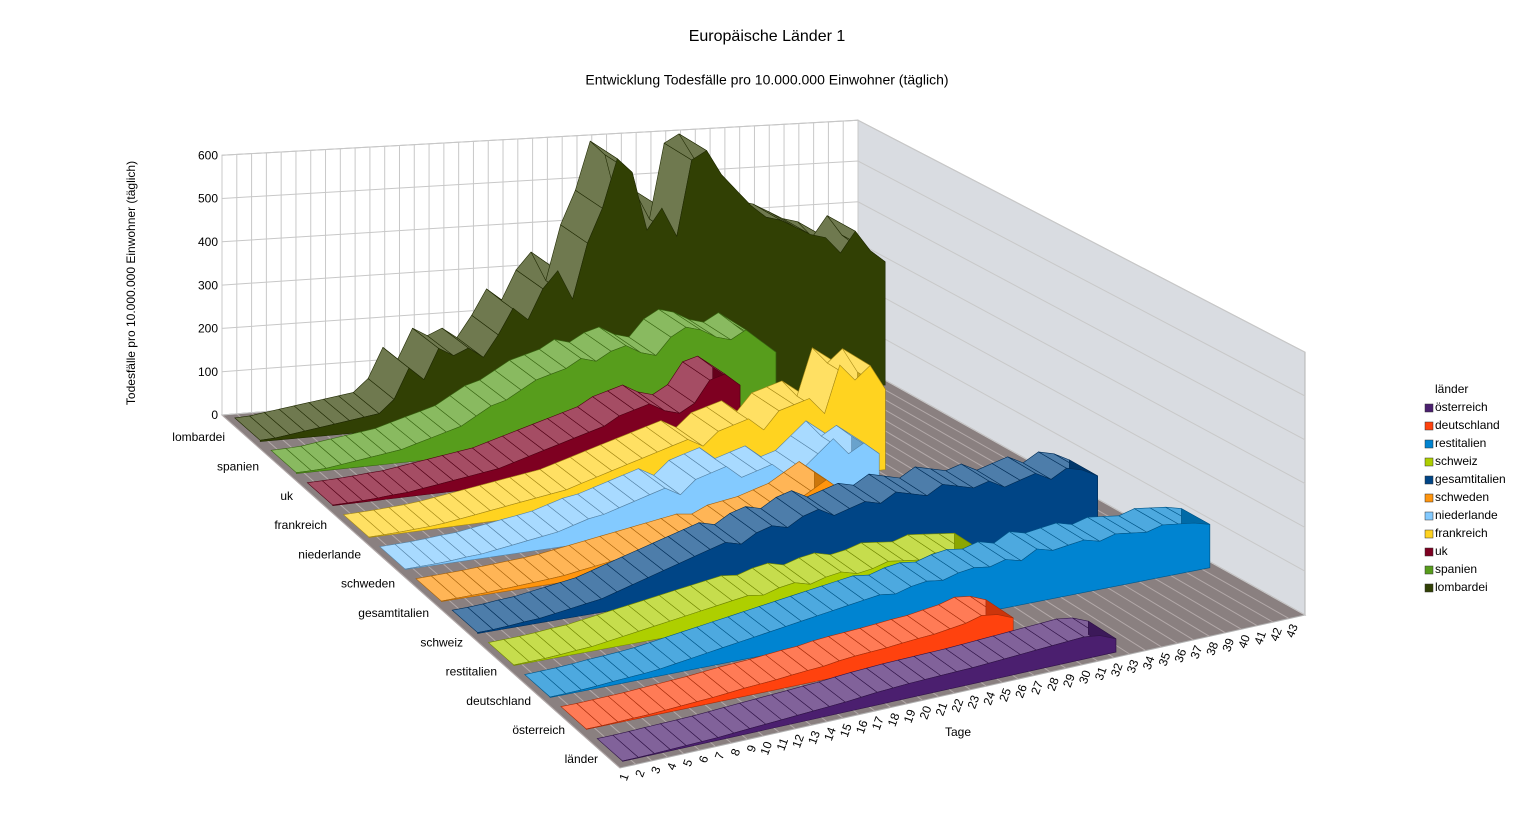 This screenshot has width=1534, height=819. I want to click on depth-tick-label: frankreich, so click(300, 525).